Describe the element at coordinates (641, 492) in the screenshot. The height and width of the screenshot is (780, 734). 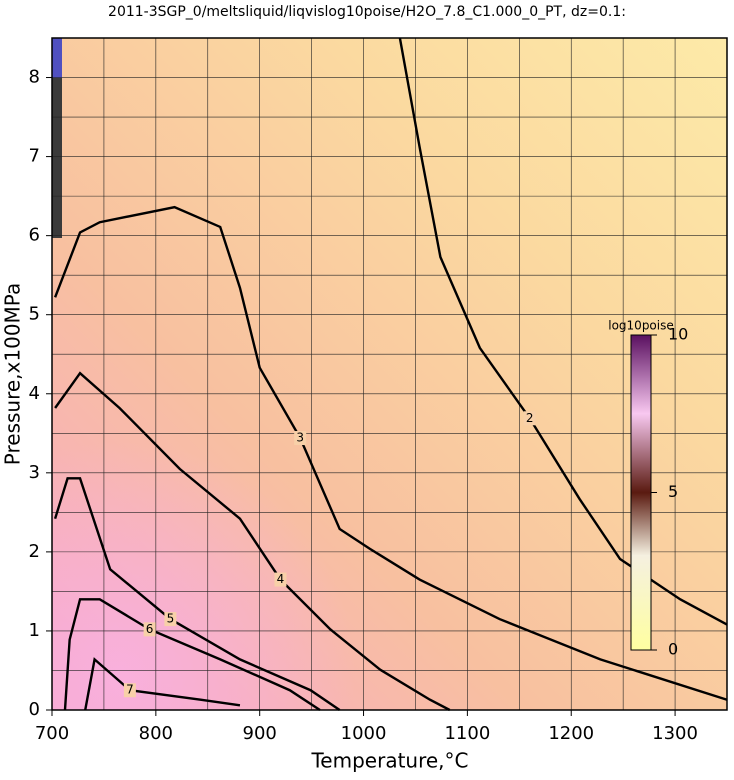
I see `colorbar` at that location.